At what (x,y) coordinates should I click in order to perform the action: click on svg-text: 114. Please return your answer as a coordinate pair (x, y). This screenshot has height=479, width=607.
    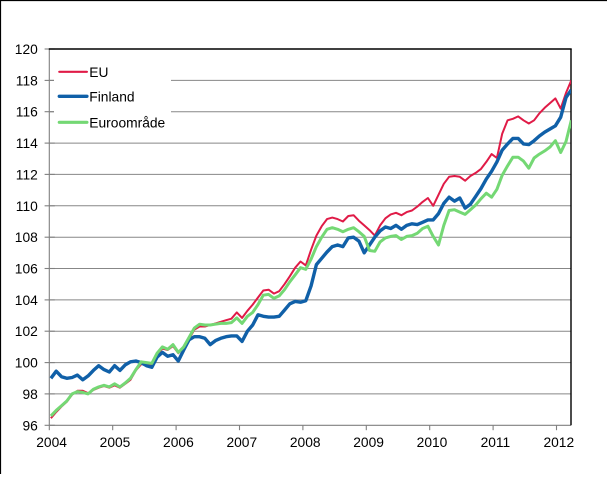
    Looking at the image, I should click on (27, 143).